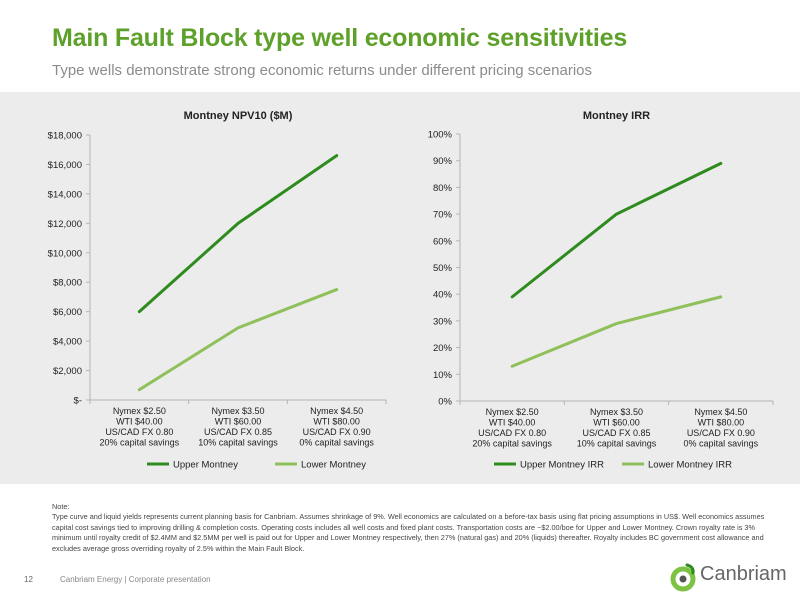  Describe the element at coordinates (238, 422) in the screenshot. I see `npv-x-tick-line: WTI $60.00` at that location.